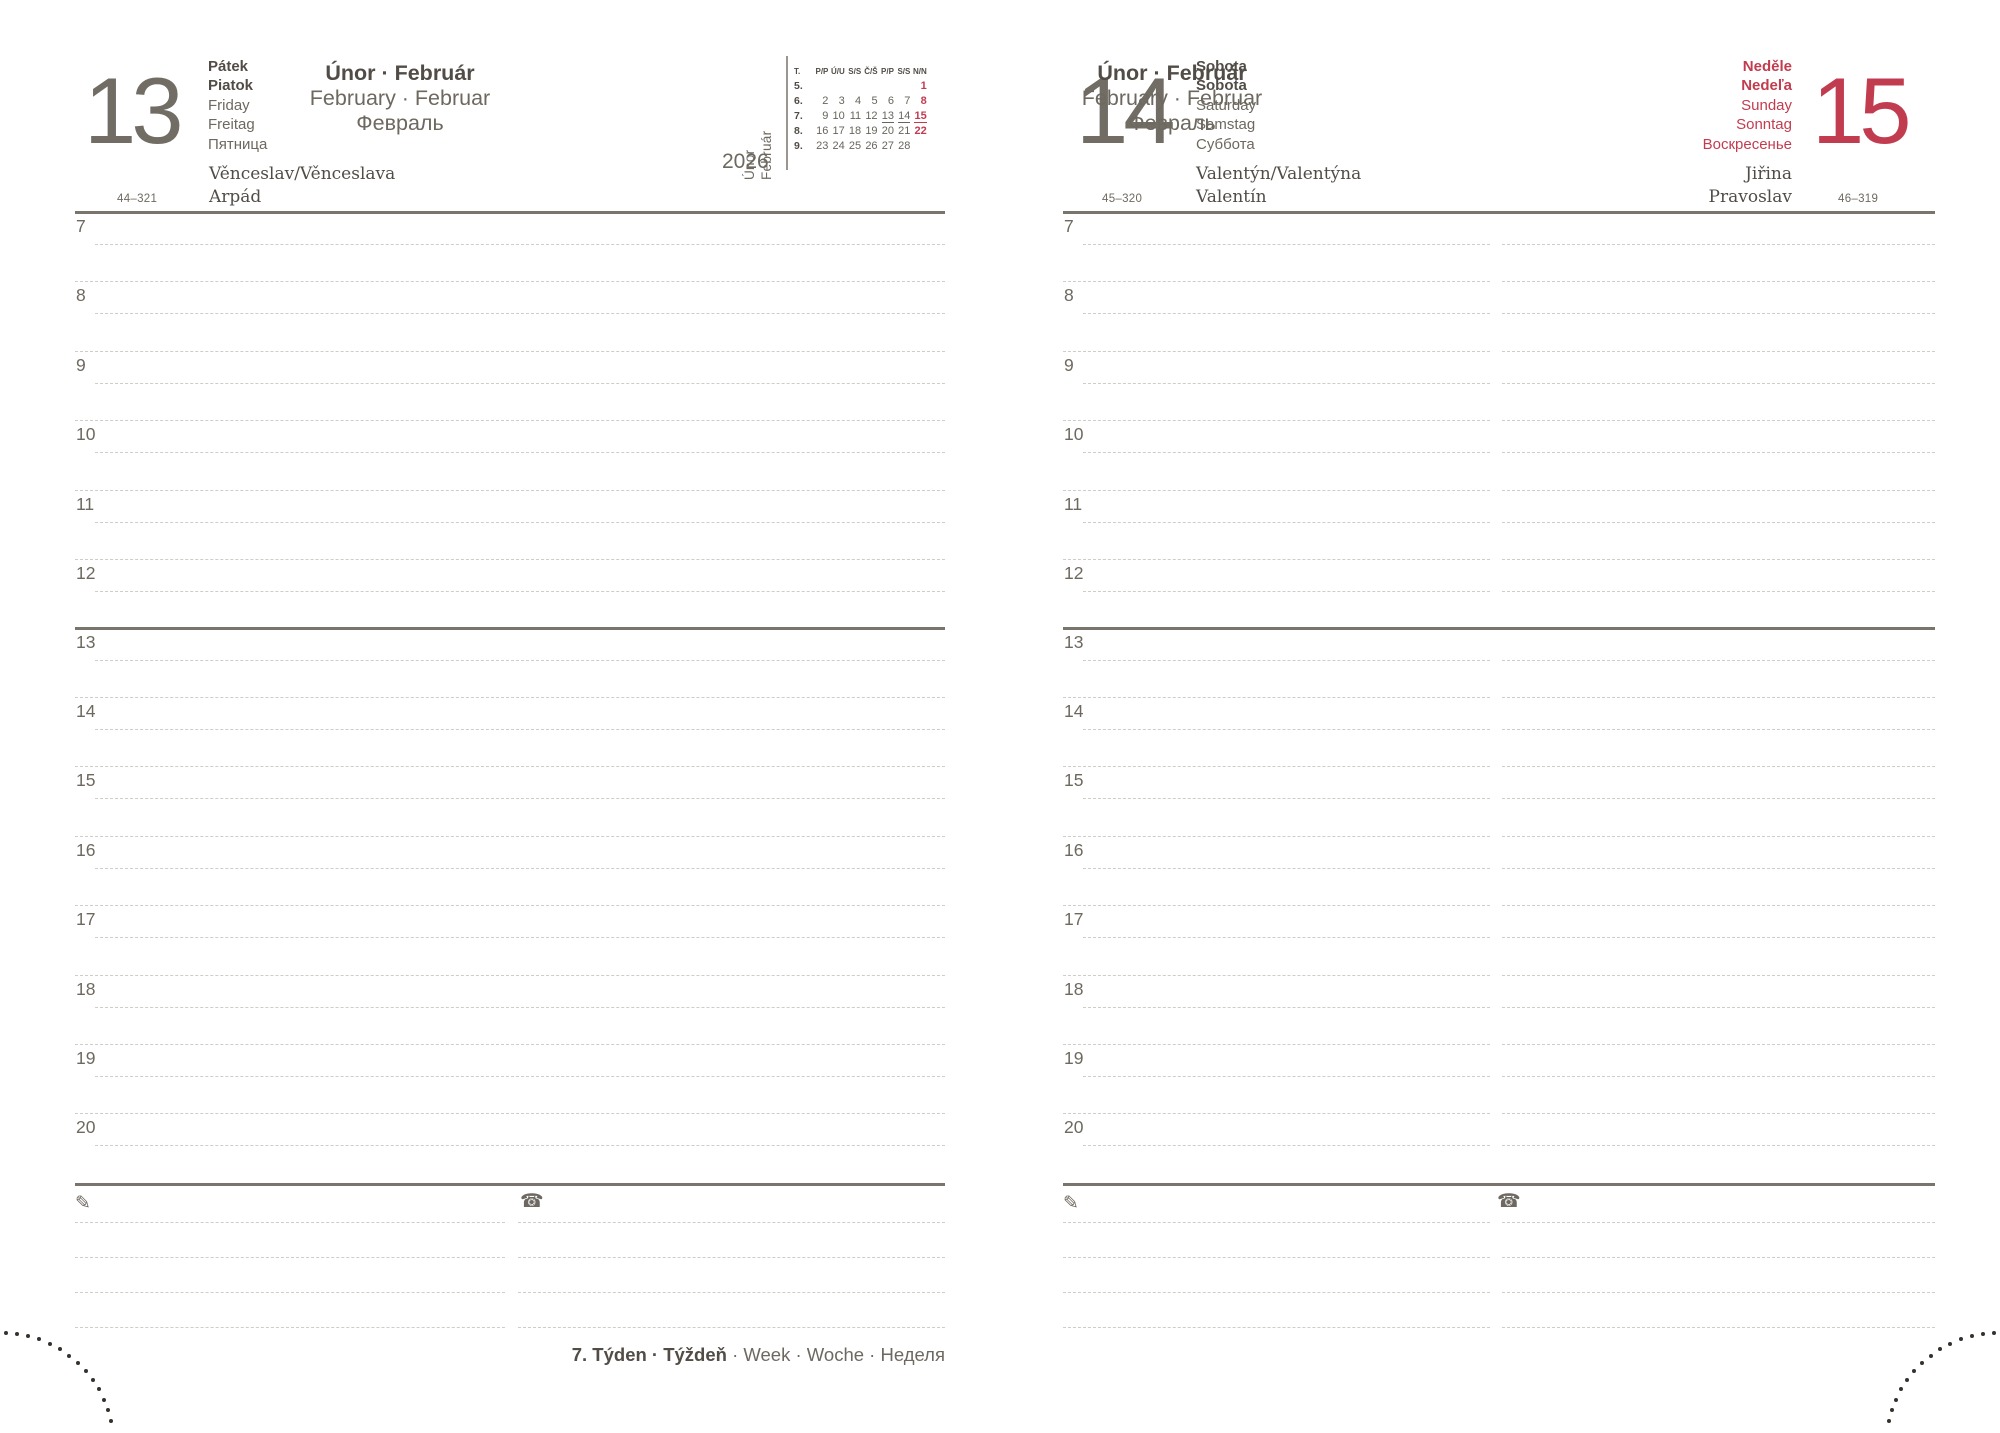 The height and width of the screenshot is (1433, 2000). I want to click on mini-calendar-day: 28, so click(904, 146).